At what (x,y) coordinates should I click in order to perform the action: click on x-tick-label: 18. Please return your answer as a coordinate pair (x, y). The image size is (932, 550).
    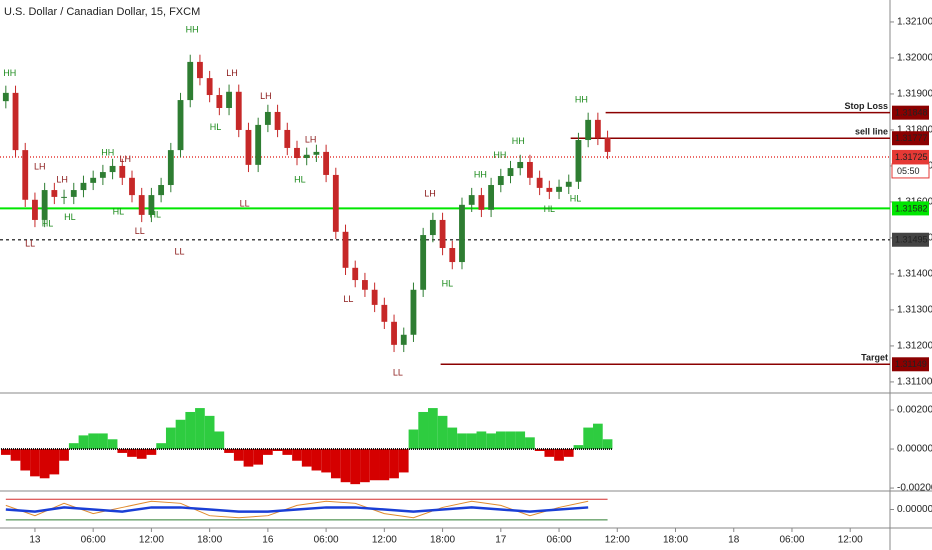
    Looking at the image, I should click on (734, 540).